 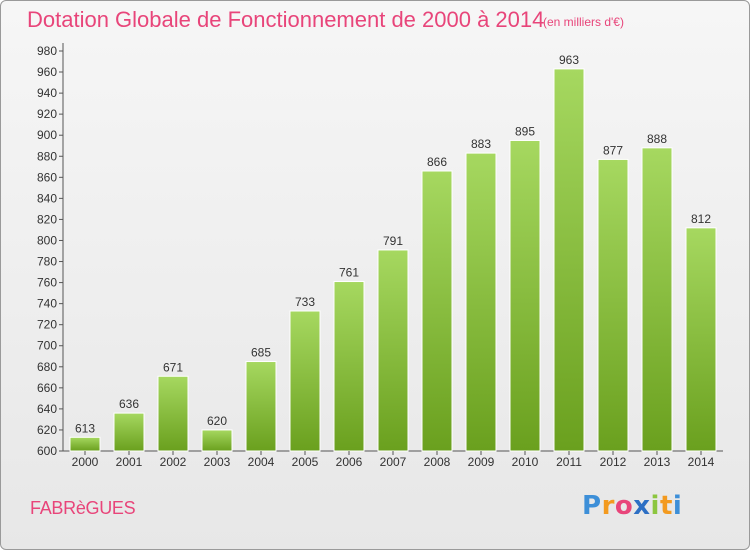 What do you see at coordinates (47, 156) in the screenshot?
I see `y-tick-label: 880` at bounding box center [47, 156].